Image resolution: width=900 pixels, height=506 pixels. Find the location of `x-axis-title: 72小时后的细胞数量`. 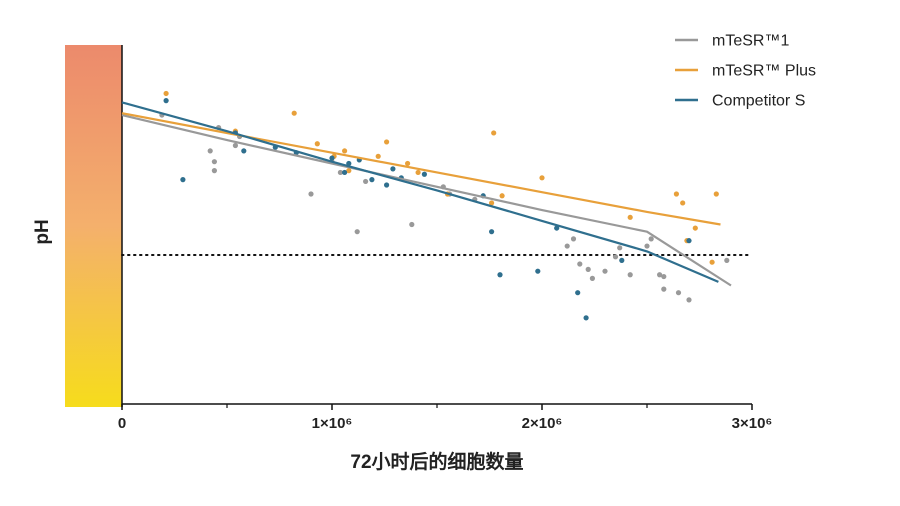

x-axis-title: 72小时后的细胞数量 is located at coordinates (436, 461).